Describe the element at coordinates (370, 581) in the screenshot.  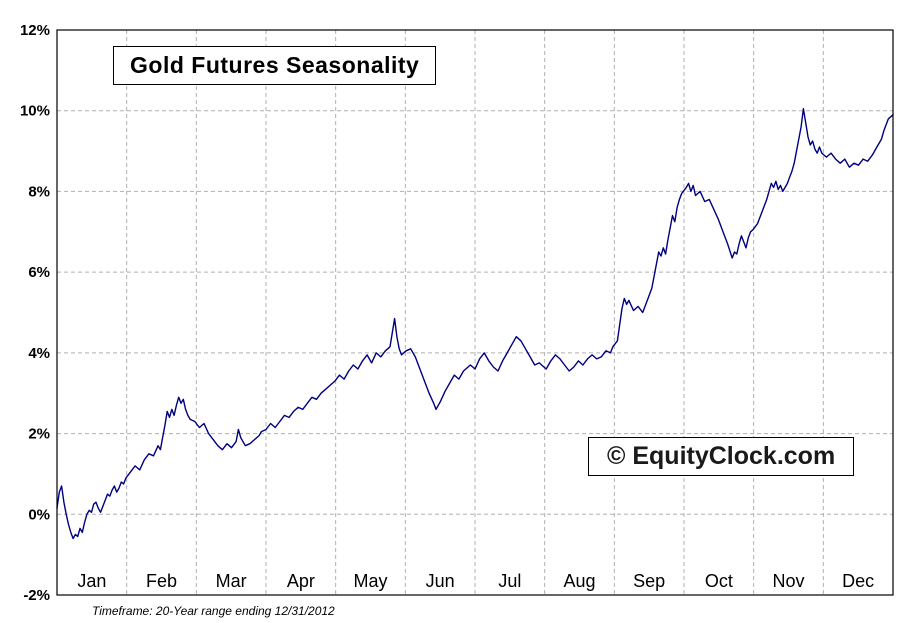
I see `x-axis-month-label: May` at that location.